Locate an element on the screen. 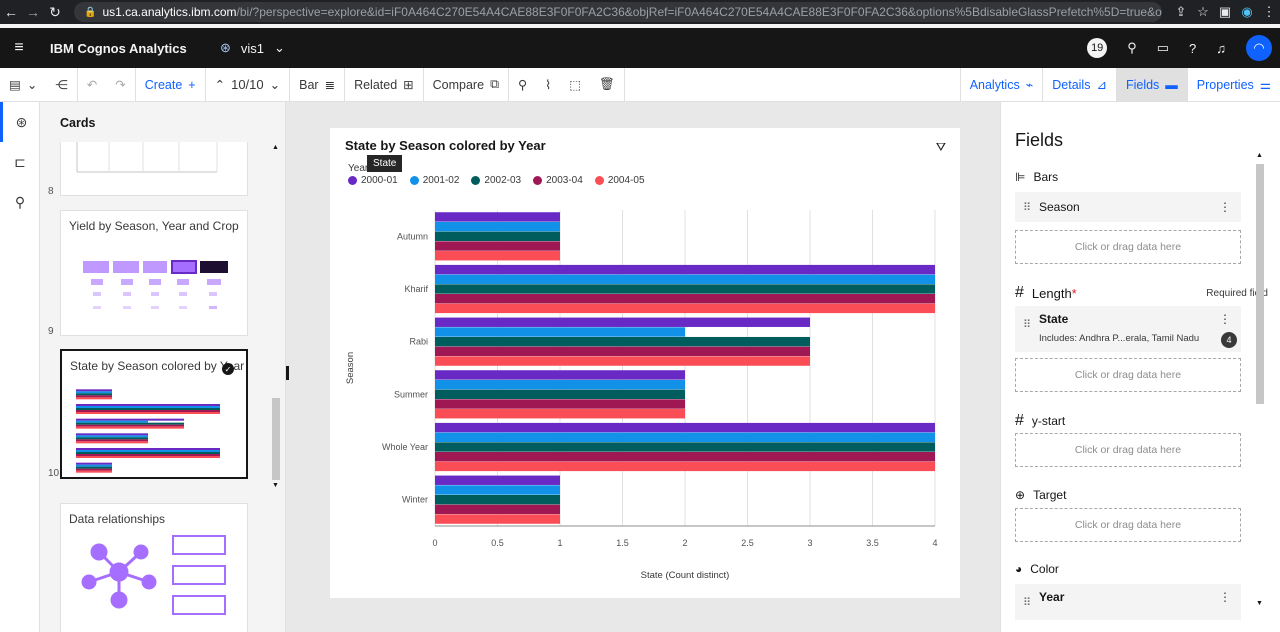 Image resolution: width=1280 pixels, height=632 pixels. target-icon: ⊕ is located at coordinates (1020, 495).